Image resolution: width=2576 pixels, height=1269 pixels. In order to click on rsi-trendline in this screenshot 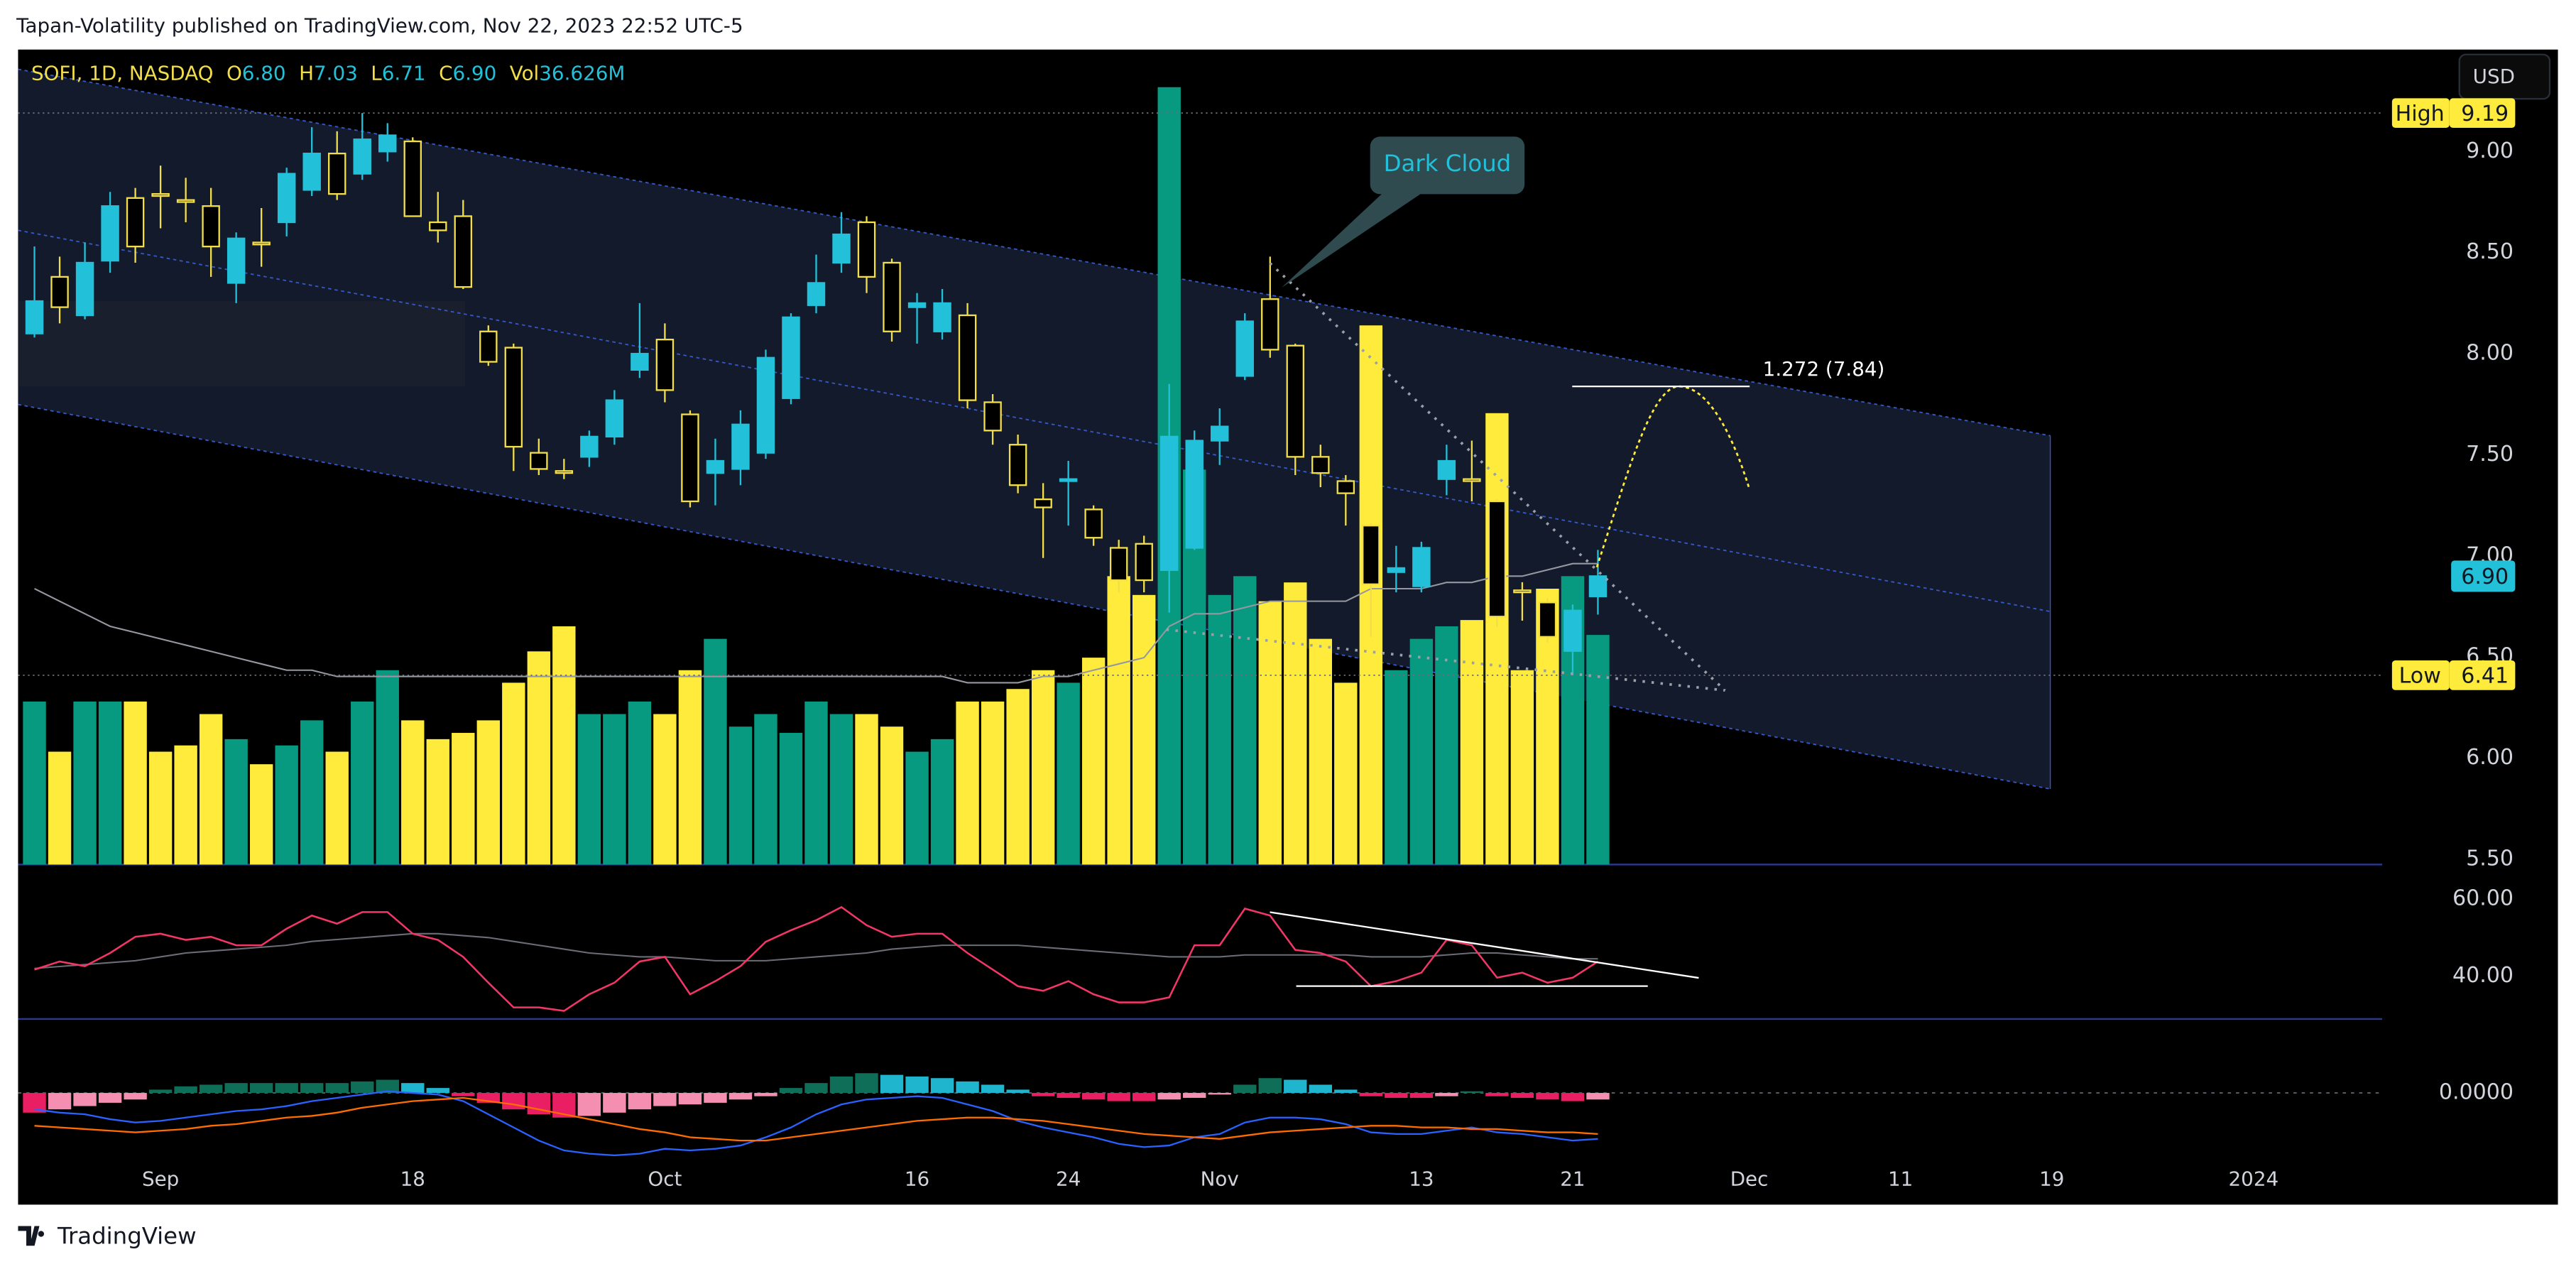, I will do `click(1484, 945)`.